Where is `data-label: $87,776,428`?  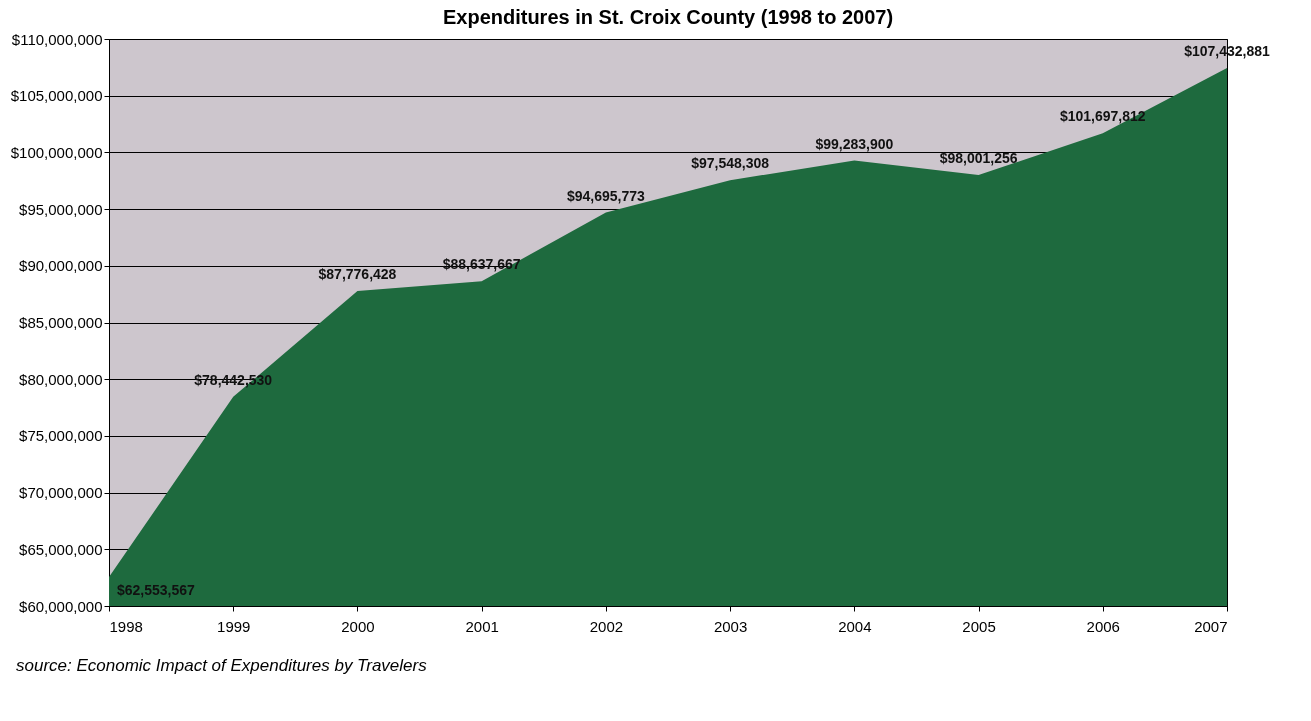
data-label: $87,776,428 is located at coordinates (357, 274).